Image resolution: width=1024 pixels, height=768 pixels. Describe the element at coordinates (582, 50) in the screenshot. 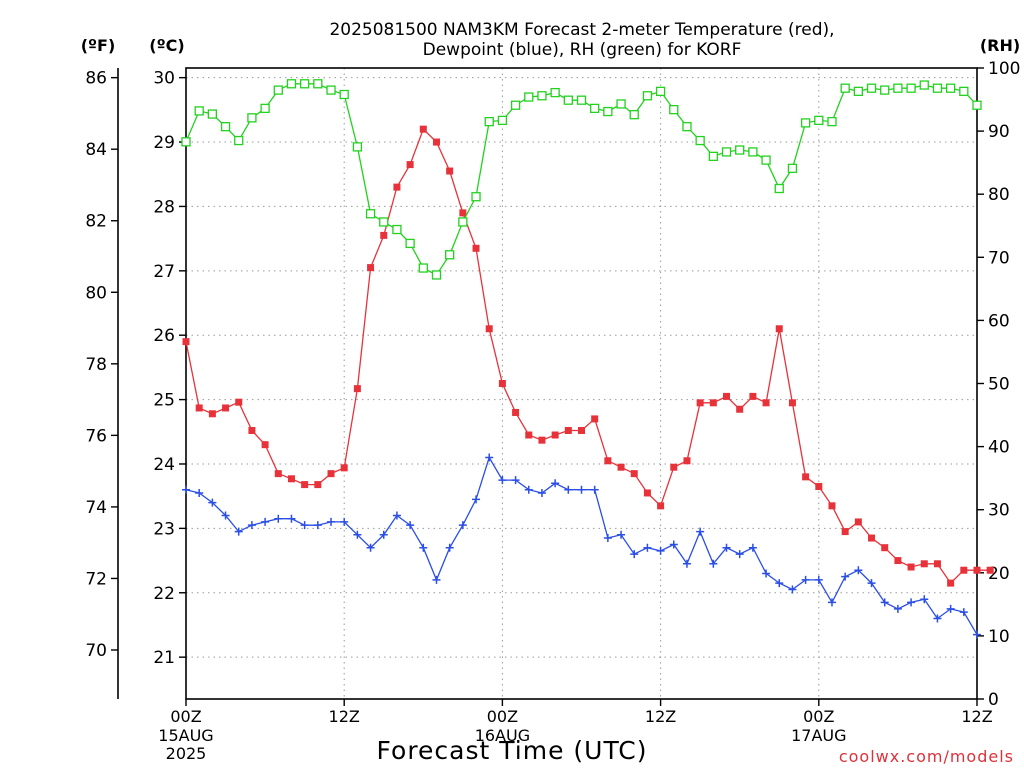

I see `chart-title-line-2: Dewpoint (blue), RH (green) for KORF` at that location.